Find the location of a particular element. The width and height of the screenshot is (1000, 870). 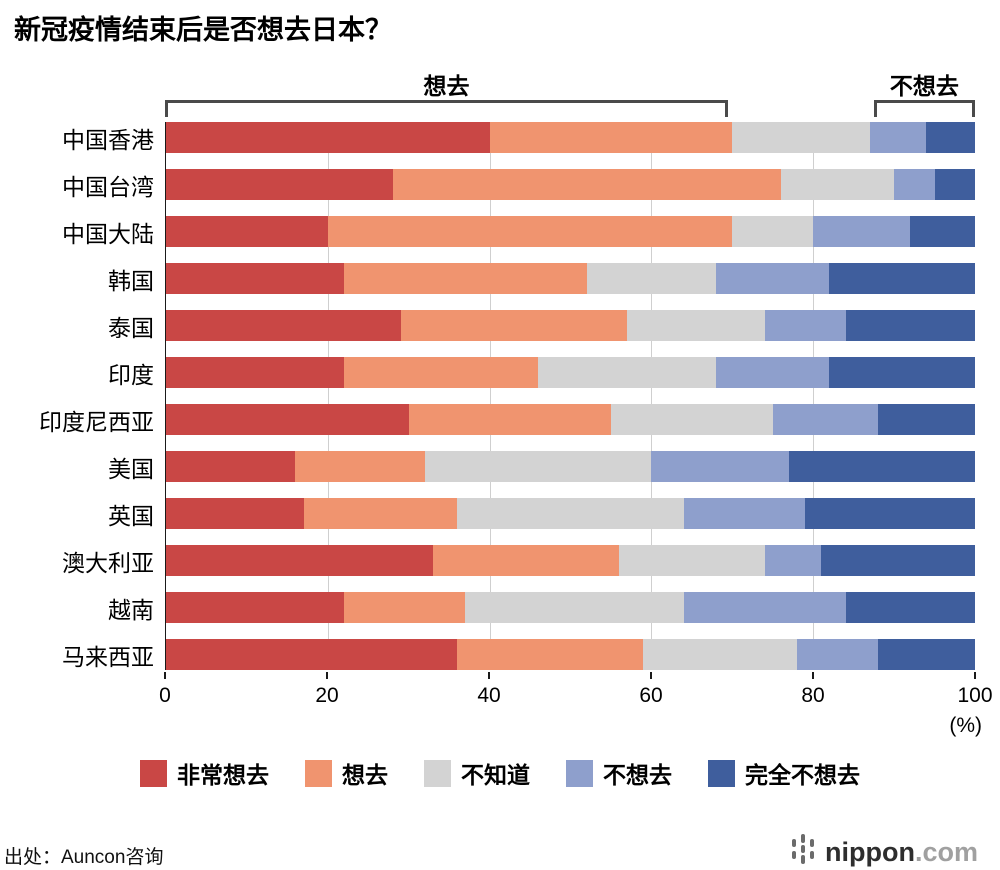

legend-item: 完全不想去 is located at coordinates (784, 773).